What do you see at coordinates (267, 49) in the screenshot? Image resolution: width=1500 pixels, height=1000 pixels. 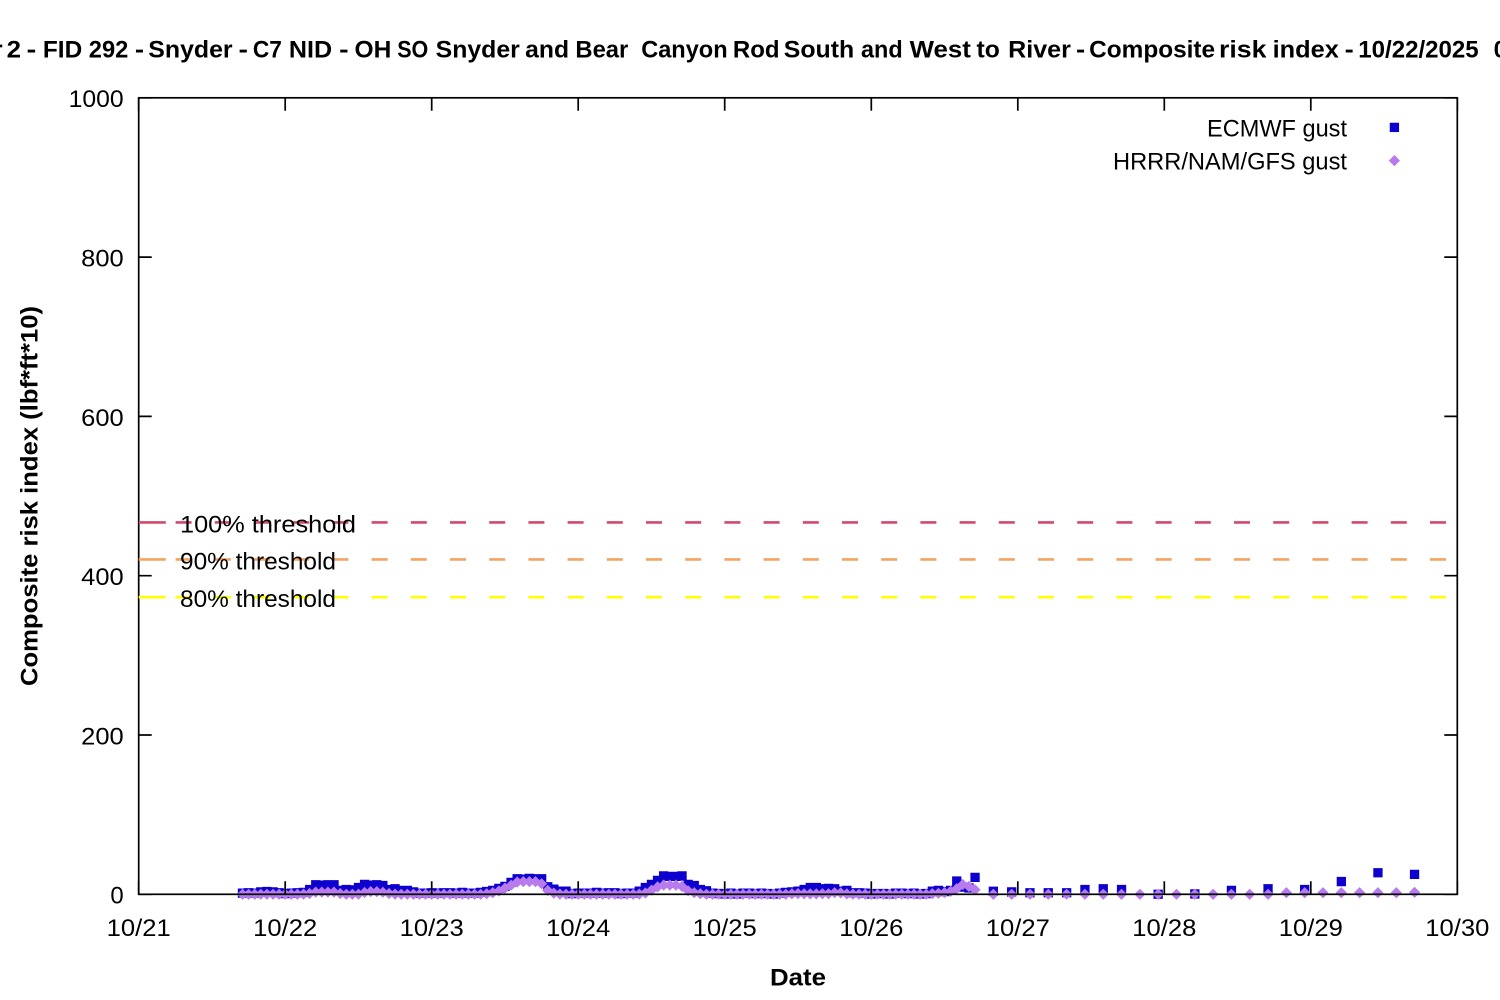 I see `svg-text: C7` at bounding box center [267, 49].